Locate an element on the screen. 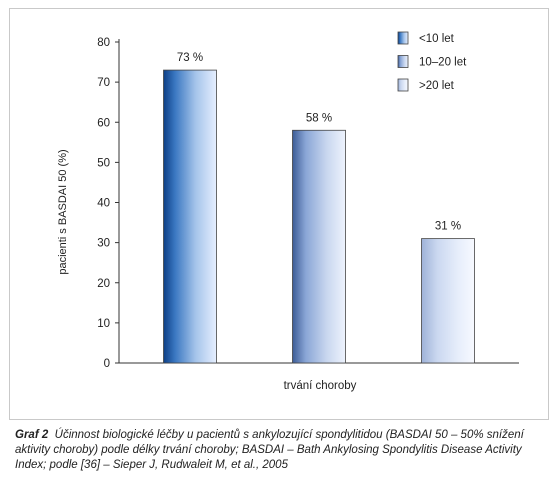 This screenshot has height=478, width=560. legend-label: <10 let is located at coordinates (437, 39).